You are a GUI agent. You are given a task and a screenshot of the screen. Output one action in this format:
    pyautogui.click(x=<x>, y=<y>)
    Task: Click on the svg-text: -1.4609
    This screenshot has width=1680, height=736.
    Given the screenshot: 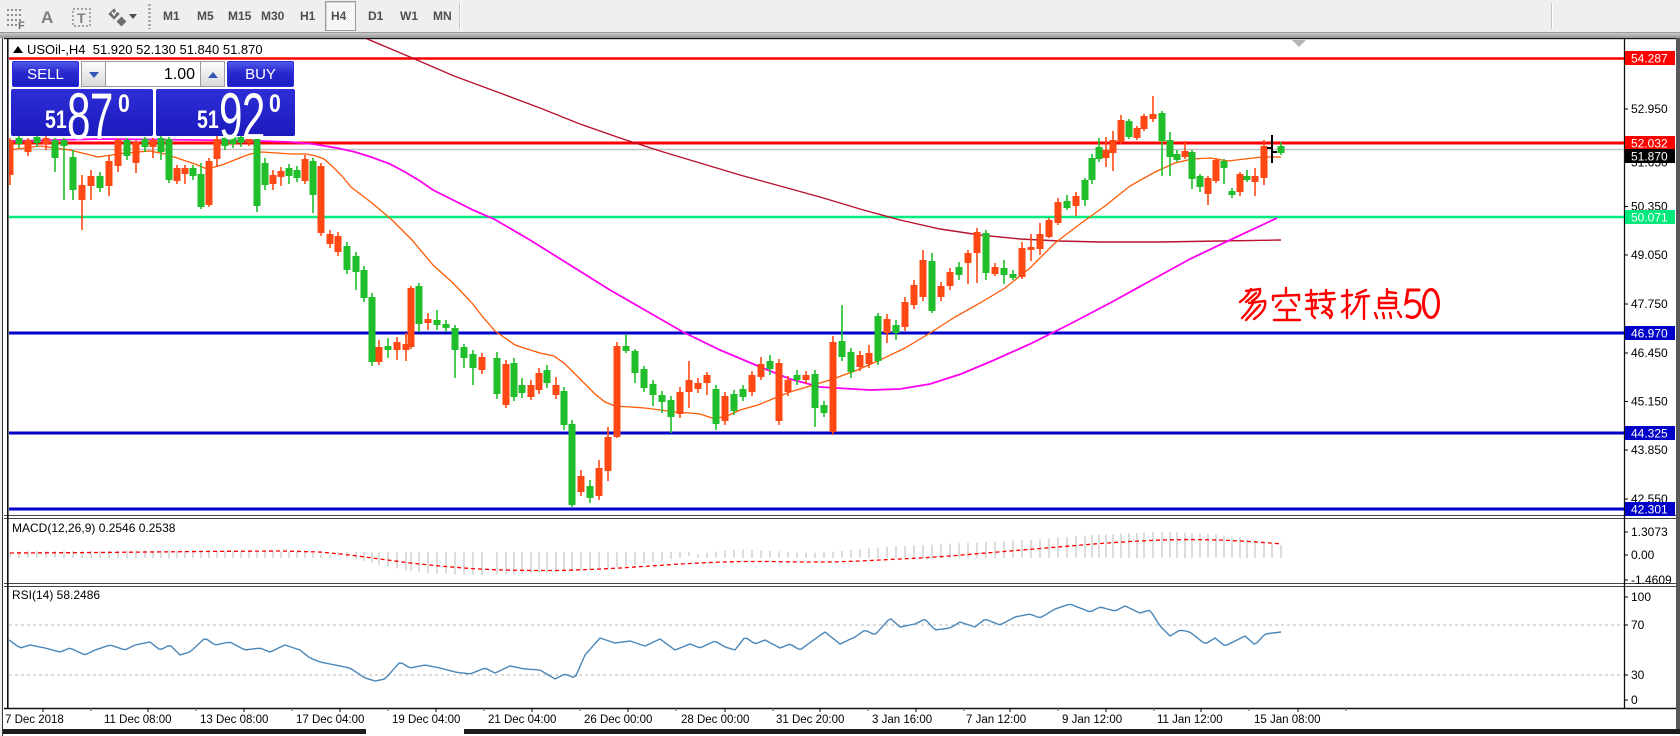 What is the action you would take?
    pyautogui.click(x=1651, y=580)
    